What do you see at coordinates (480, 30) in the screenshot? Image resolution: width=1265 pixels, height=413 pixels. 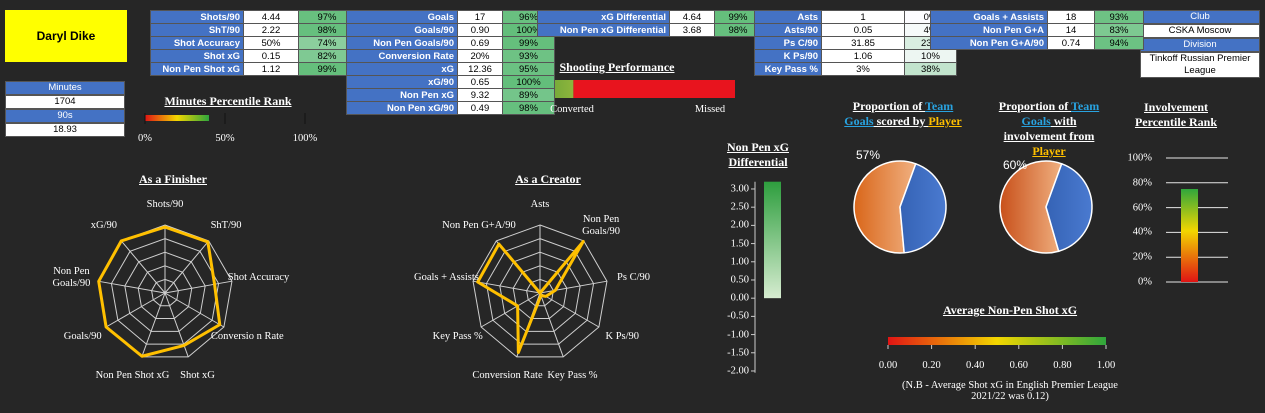 I see `stat-value: 0.90` at bounding box center [480, 30].